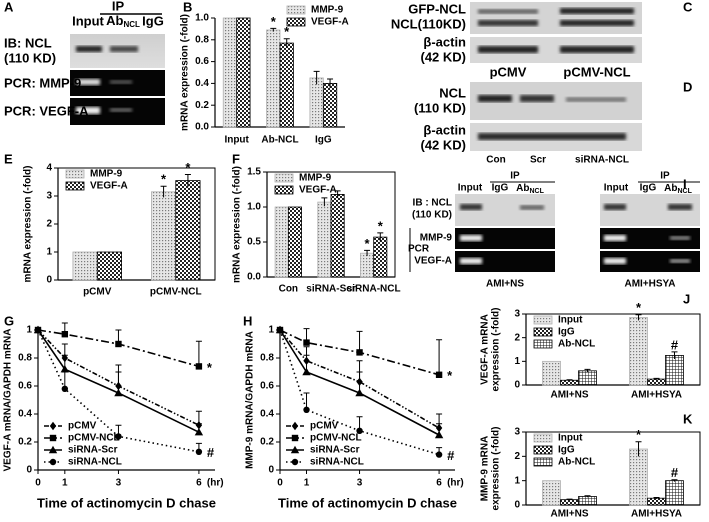 The height and width of the screenshot is (522, 709). What do you see at coordinates (330, 22) in the screenshot?
I see `legend-label: VEGF-A` at bounding box center [330, 22].